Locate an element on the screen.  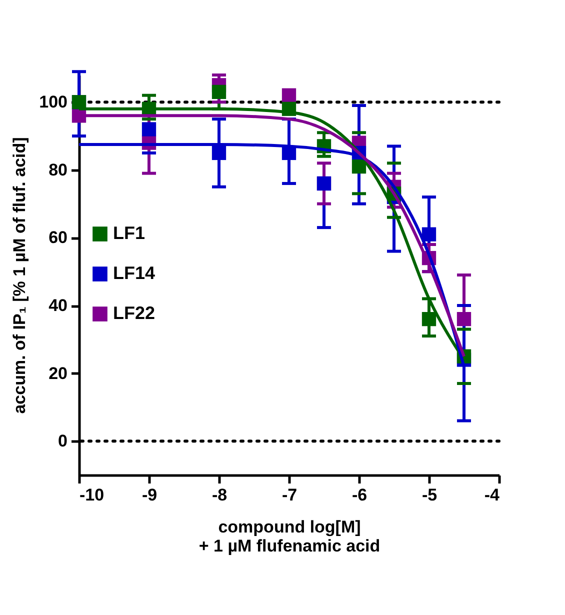
y-tick-label: 80 is located at coordinates (58, 170).